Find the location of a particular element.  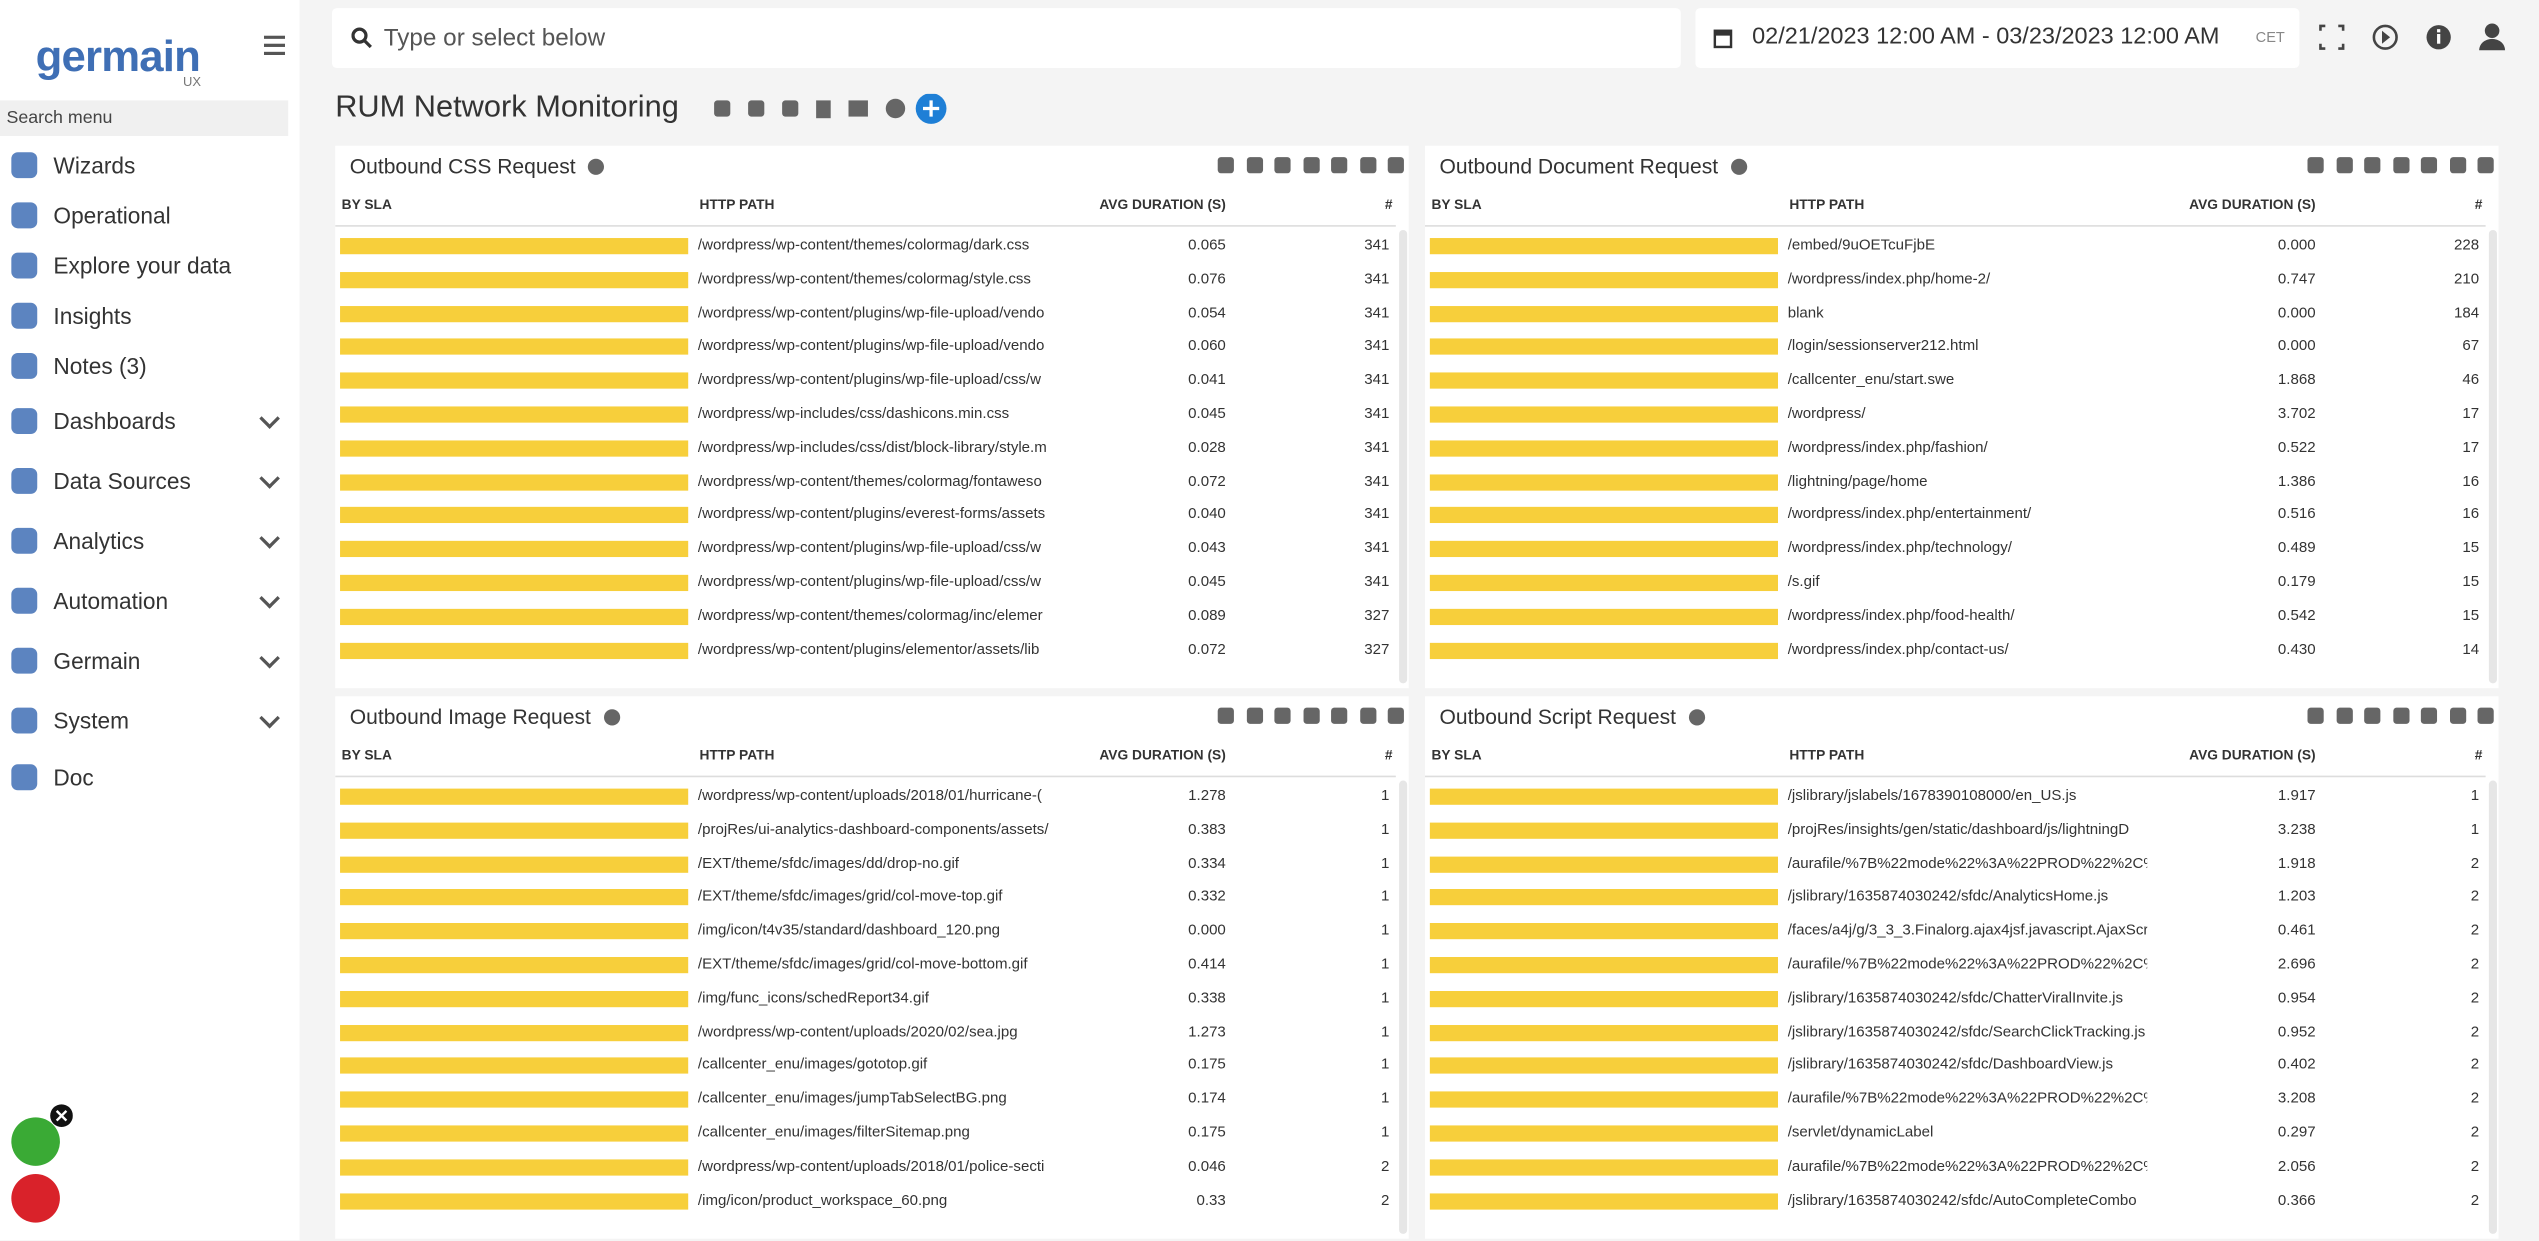

menu-item: Notes (3) is located at coordinates (150, 366).